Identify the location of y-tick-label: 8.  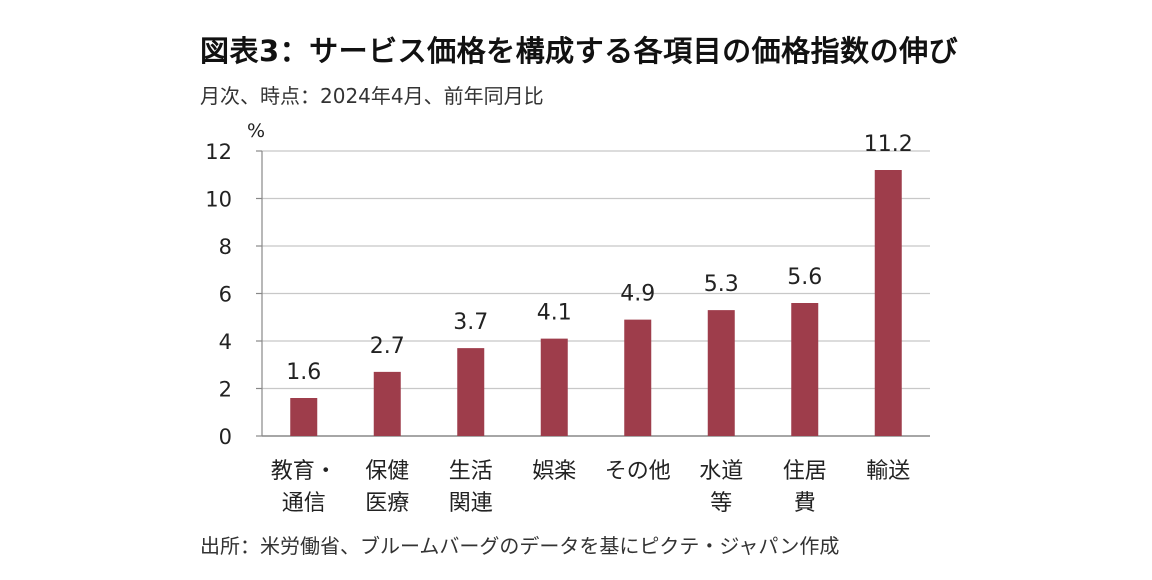
(225, 247).